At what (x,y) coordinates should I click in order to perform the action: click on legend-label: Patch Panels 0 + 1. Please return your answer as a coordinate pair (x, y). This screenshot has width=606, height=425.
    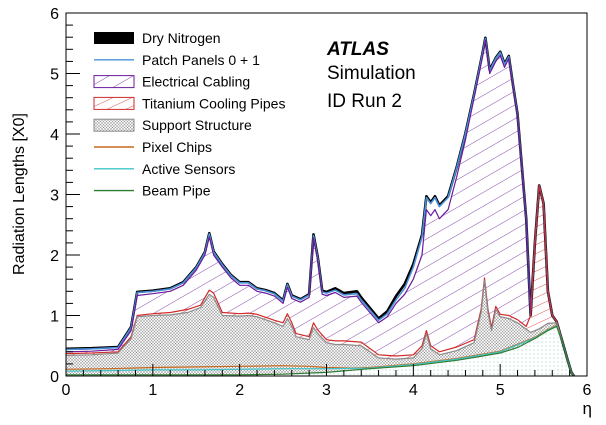
    Looking at the image, I should click on (201, 60).